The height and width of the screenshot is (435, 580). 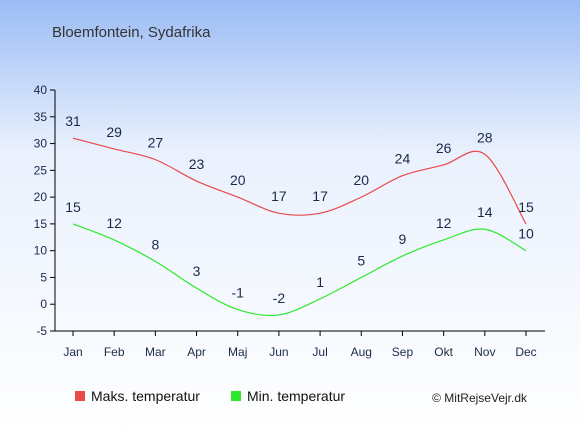 I want to click on y-tick-label: 10, so click(x=41, y=251).